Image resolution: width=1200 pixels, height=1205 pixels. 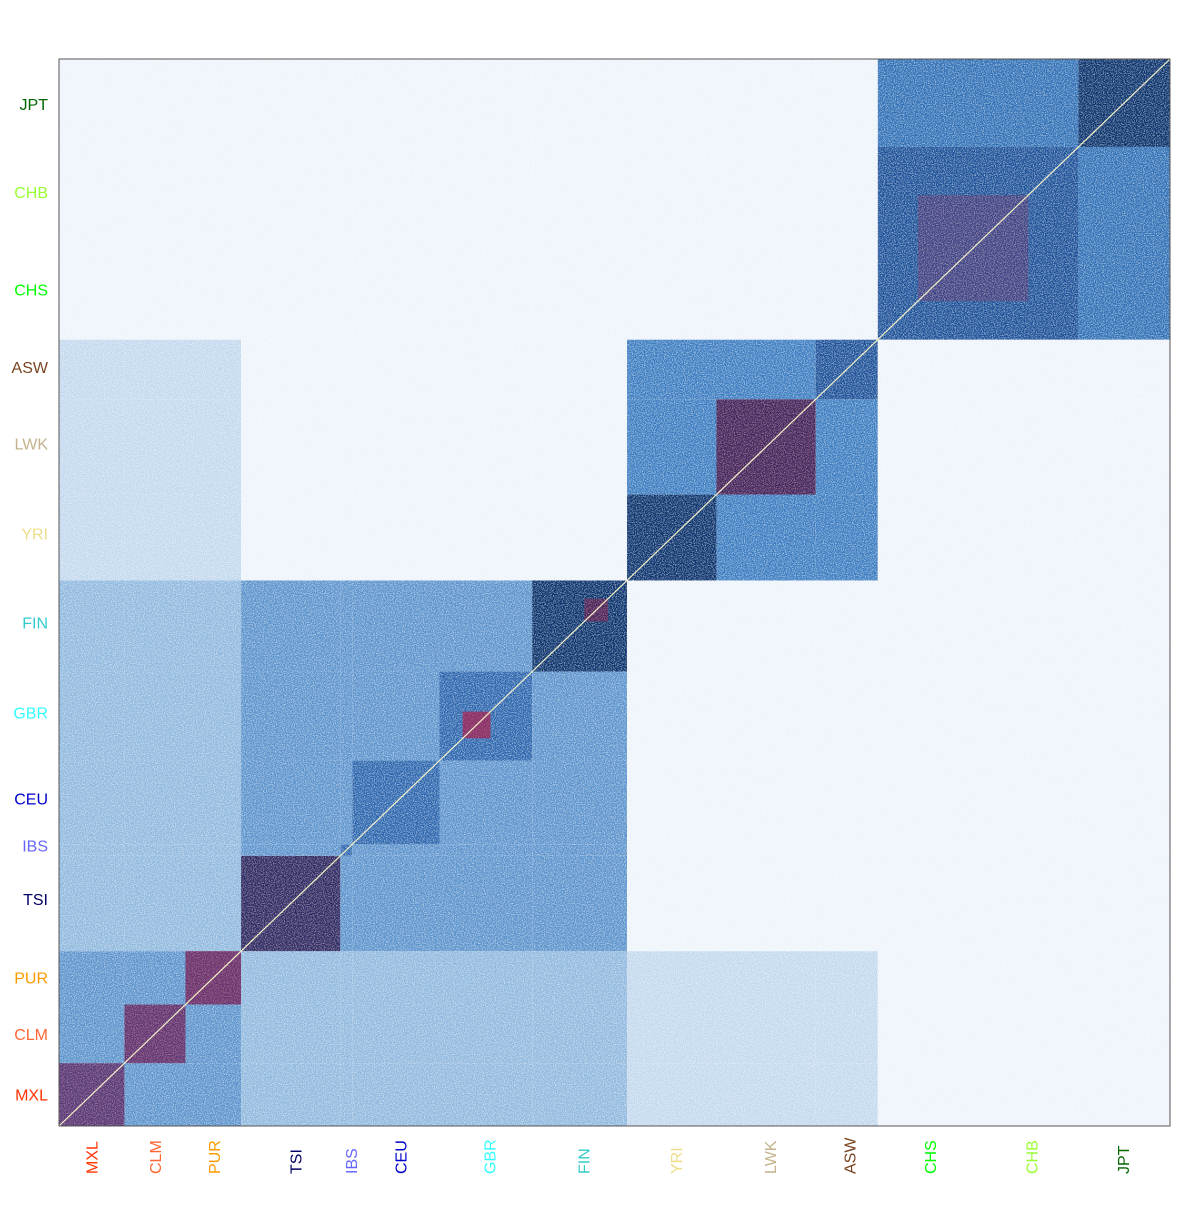 What do you see at coordinates (31, 290) in the screenshot?
I see `y-tick-label-chs: CHS` at bounding box center [31, 290].